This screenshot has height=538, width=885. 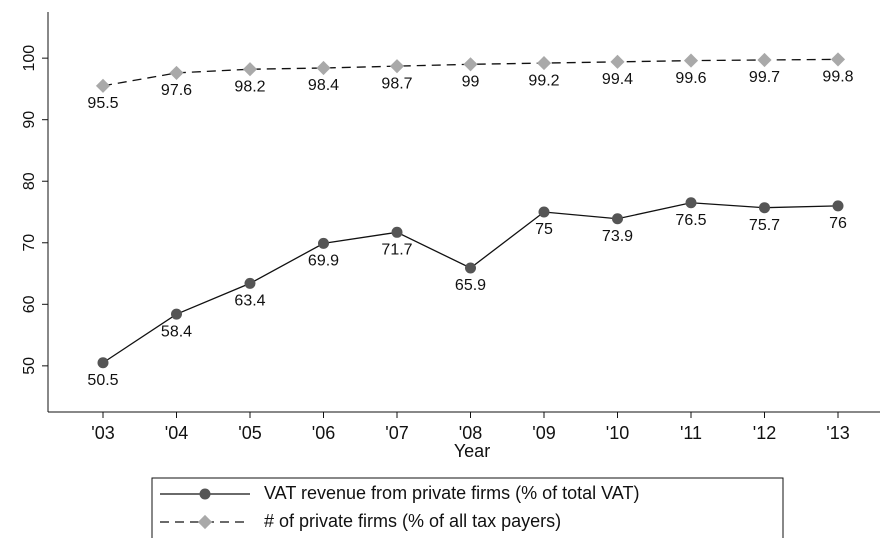 What do you see at coordinates (690, 78) in the screenshot?
I see `data-label: 99.6` at bounding box center [690, 78].